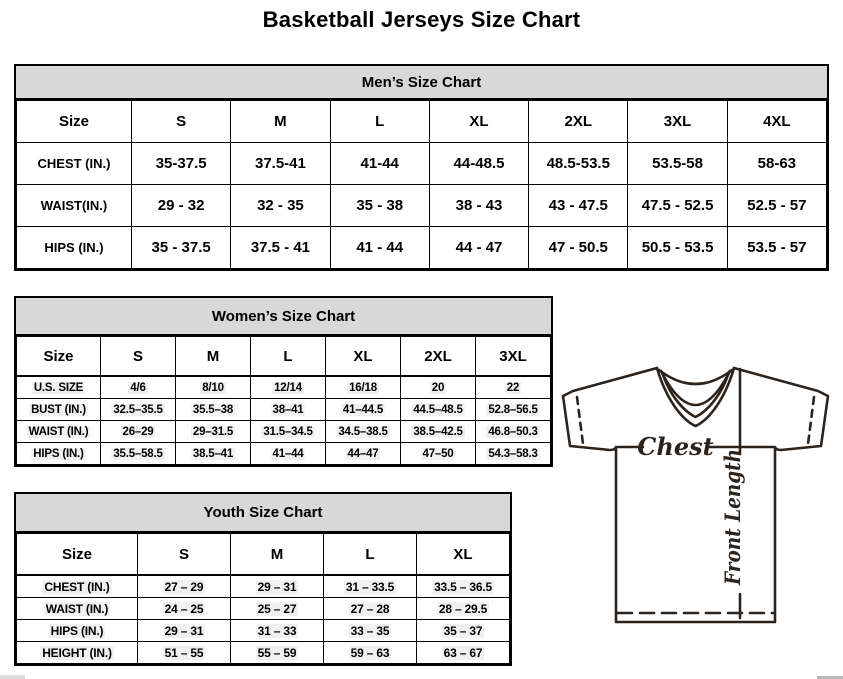 The image size is (843, 679). What do you see at coordinates (213, 431) in the screenshot?
I see `measurement-value: 29–31.5` at bounding box center [213, 431].